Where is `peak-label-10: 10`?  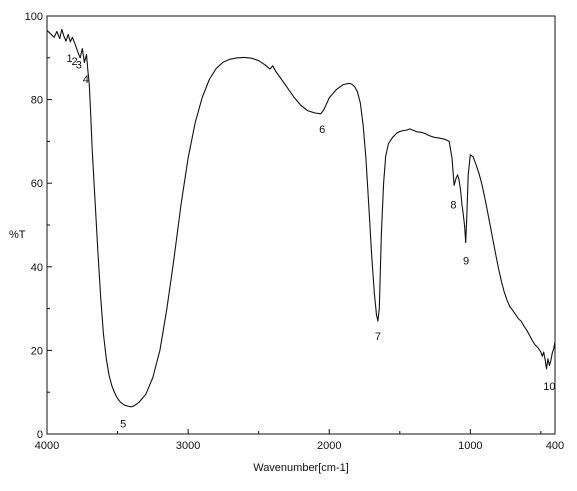 peak-label-10: 10 is located at coordinates (549, 387).